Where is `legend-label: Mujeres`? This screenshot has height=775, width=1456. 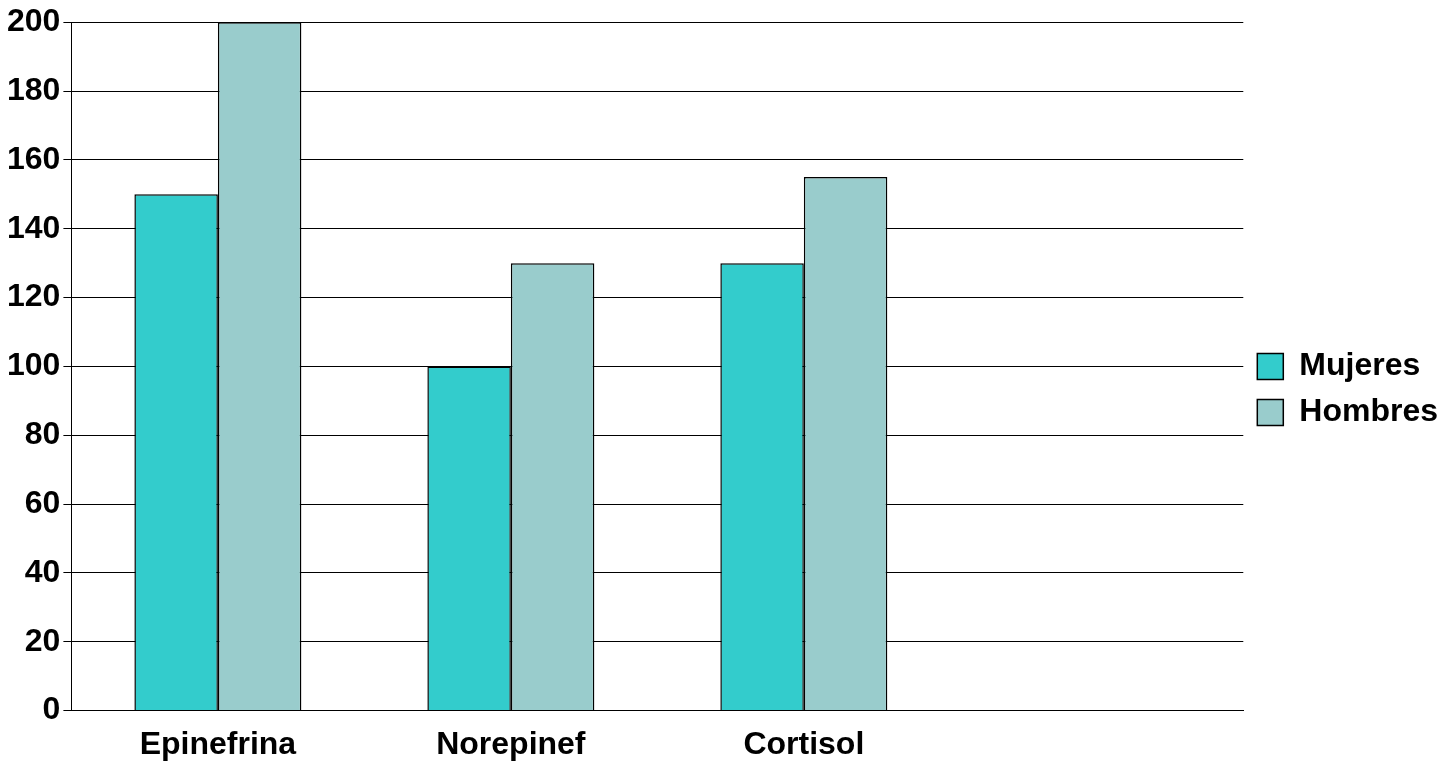 legend-label: Mujeres is located at coordinates (1360, 364).